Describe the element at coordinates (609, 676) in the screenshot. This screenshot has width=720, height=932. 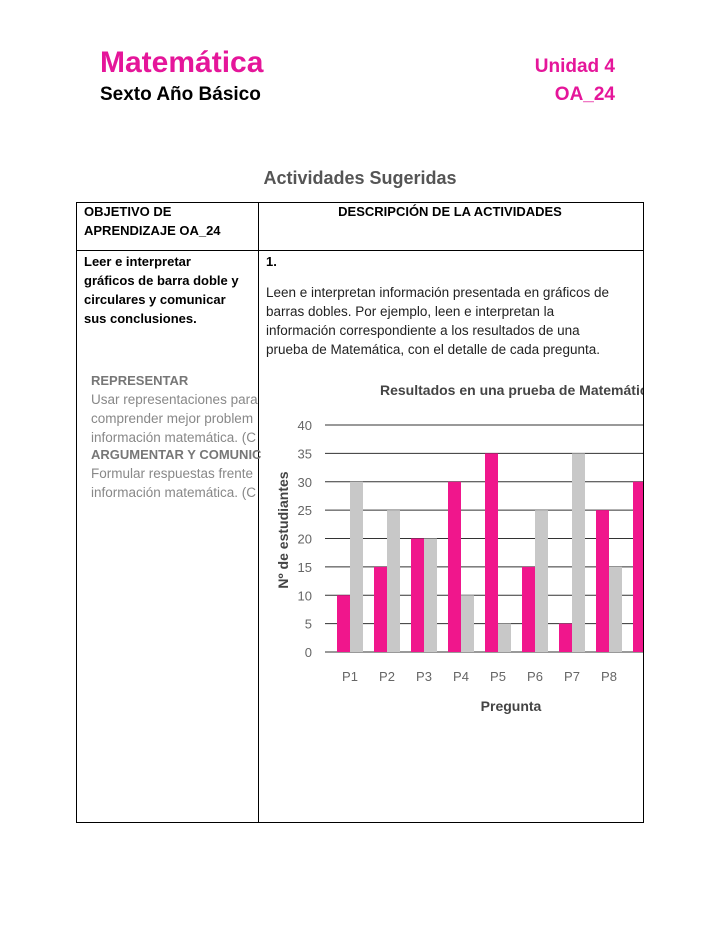
I see `x-tick-label: P8` at that location.